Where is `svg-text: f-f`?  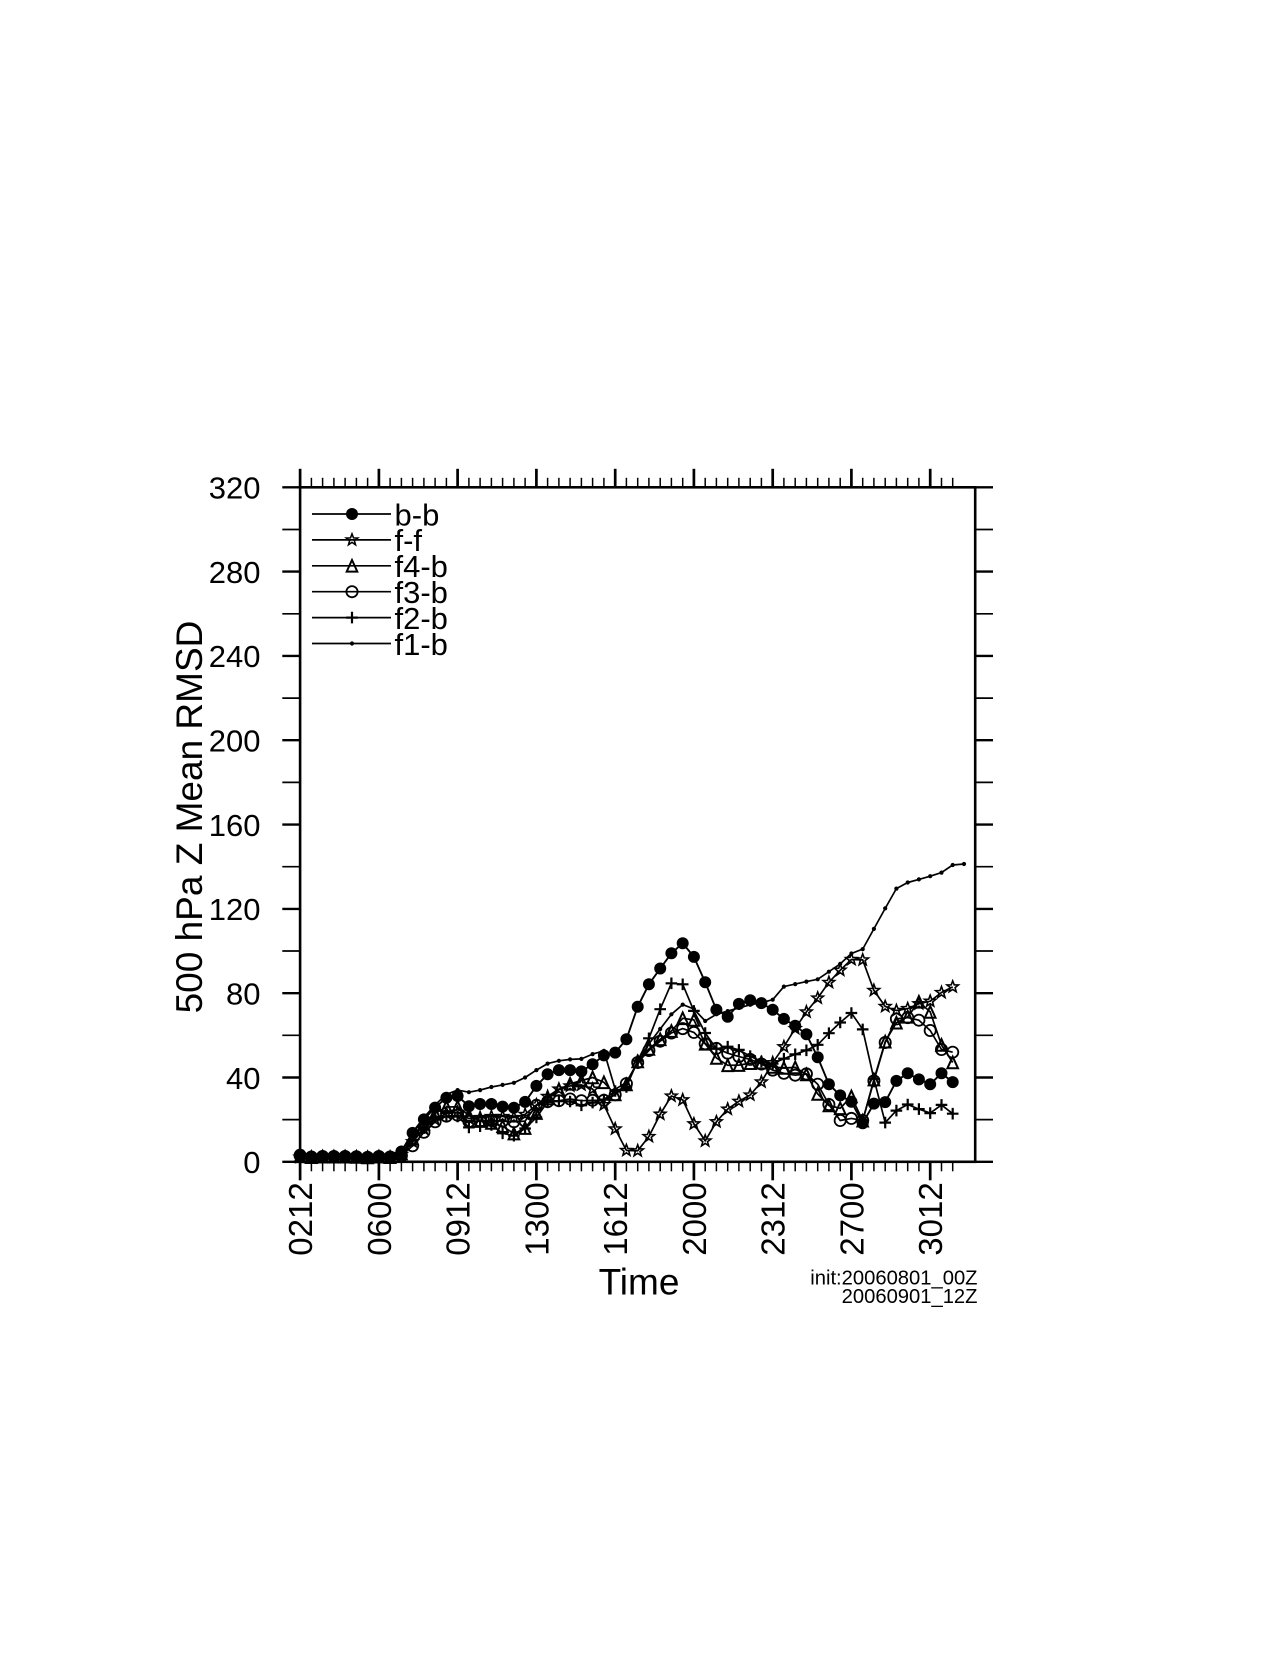 svg-text: f-f is located at coordinates (409, 540).